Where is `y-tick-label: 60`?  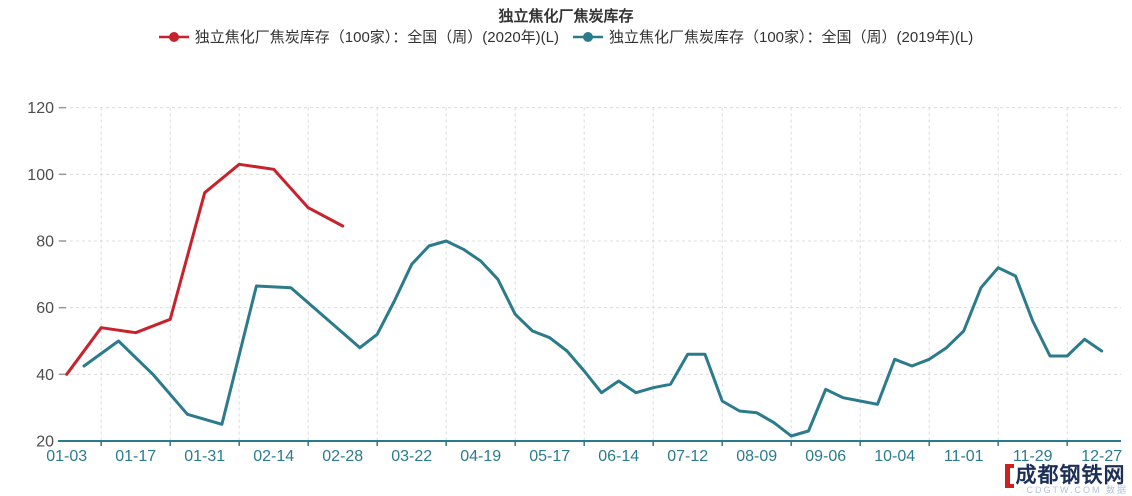
y-tick-label: 60 is located at coordinates (45, 308).